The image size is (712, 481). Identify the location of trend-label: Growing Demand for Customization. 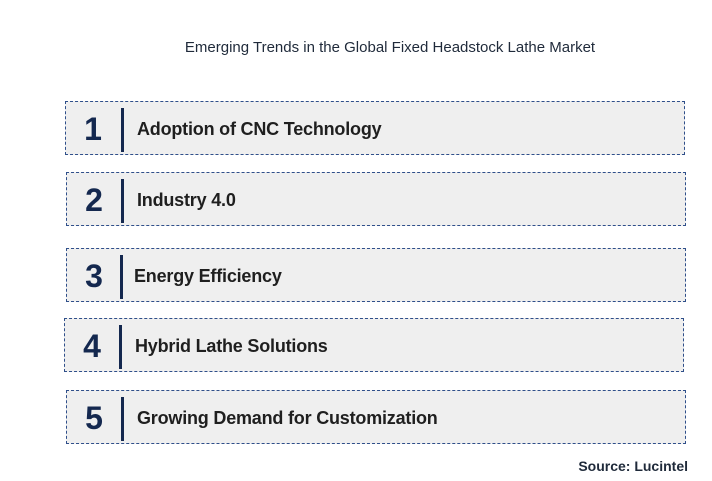
(287, 418).